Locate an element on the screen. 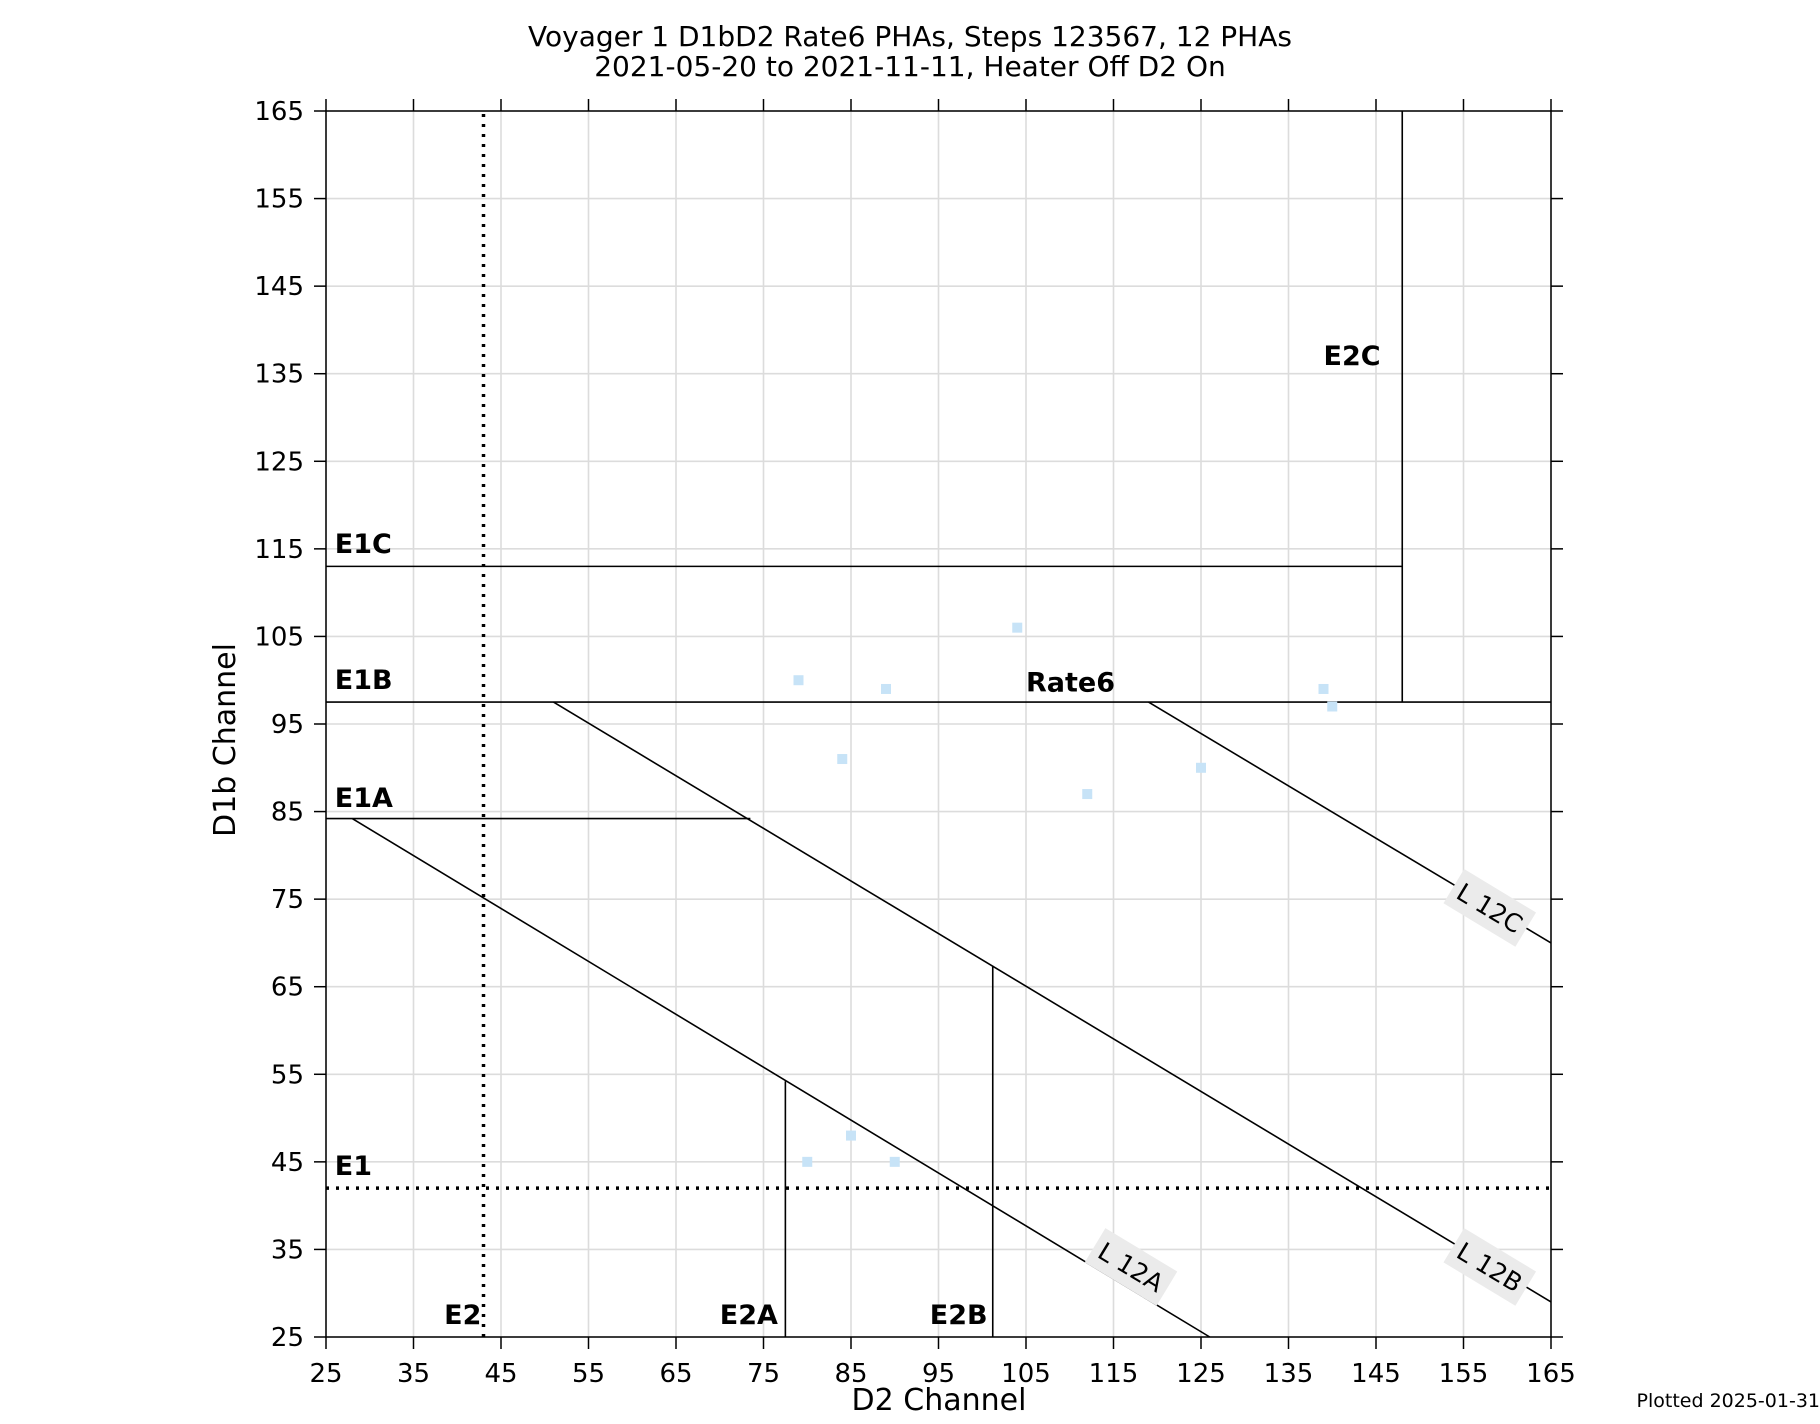 This screenshot has width=1820, height=1424. x-tick-label: 165 is located at coordinates (1551, 1374).